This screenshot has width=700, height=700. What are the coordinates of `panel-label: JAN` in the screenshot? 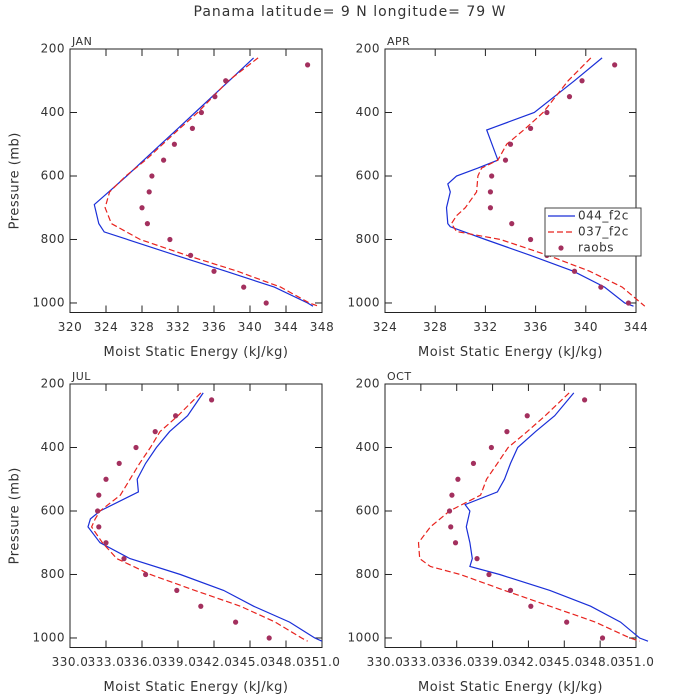 It's located at (81, 41).